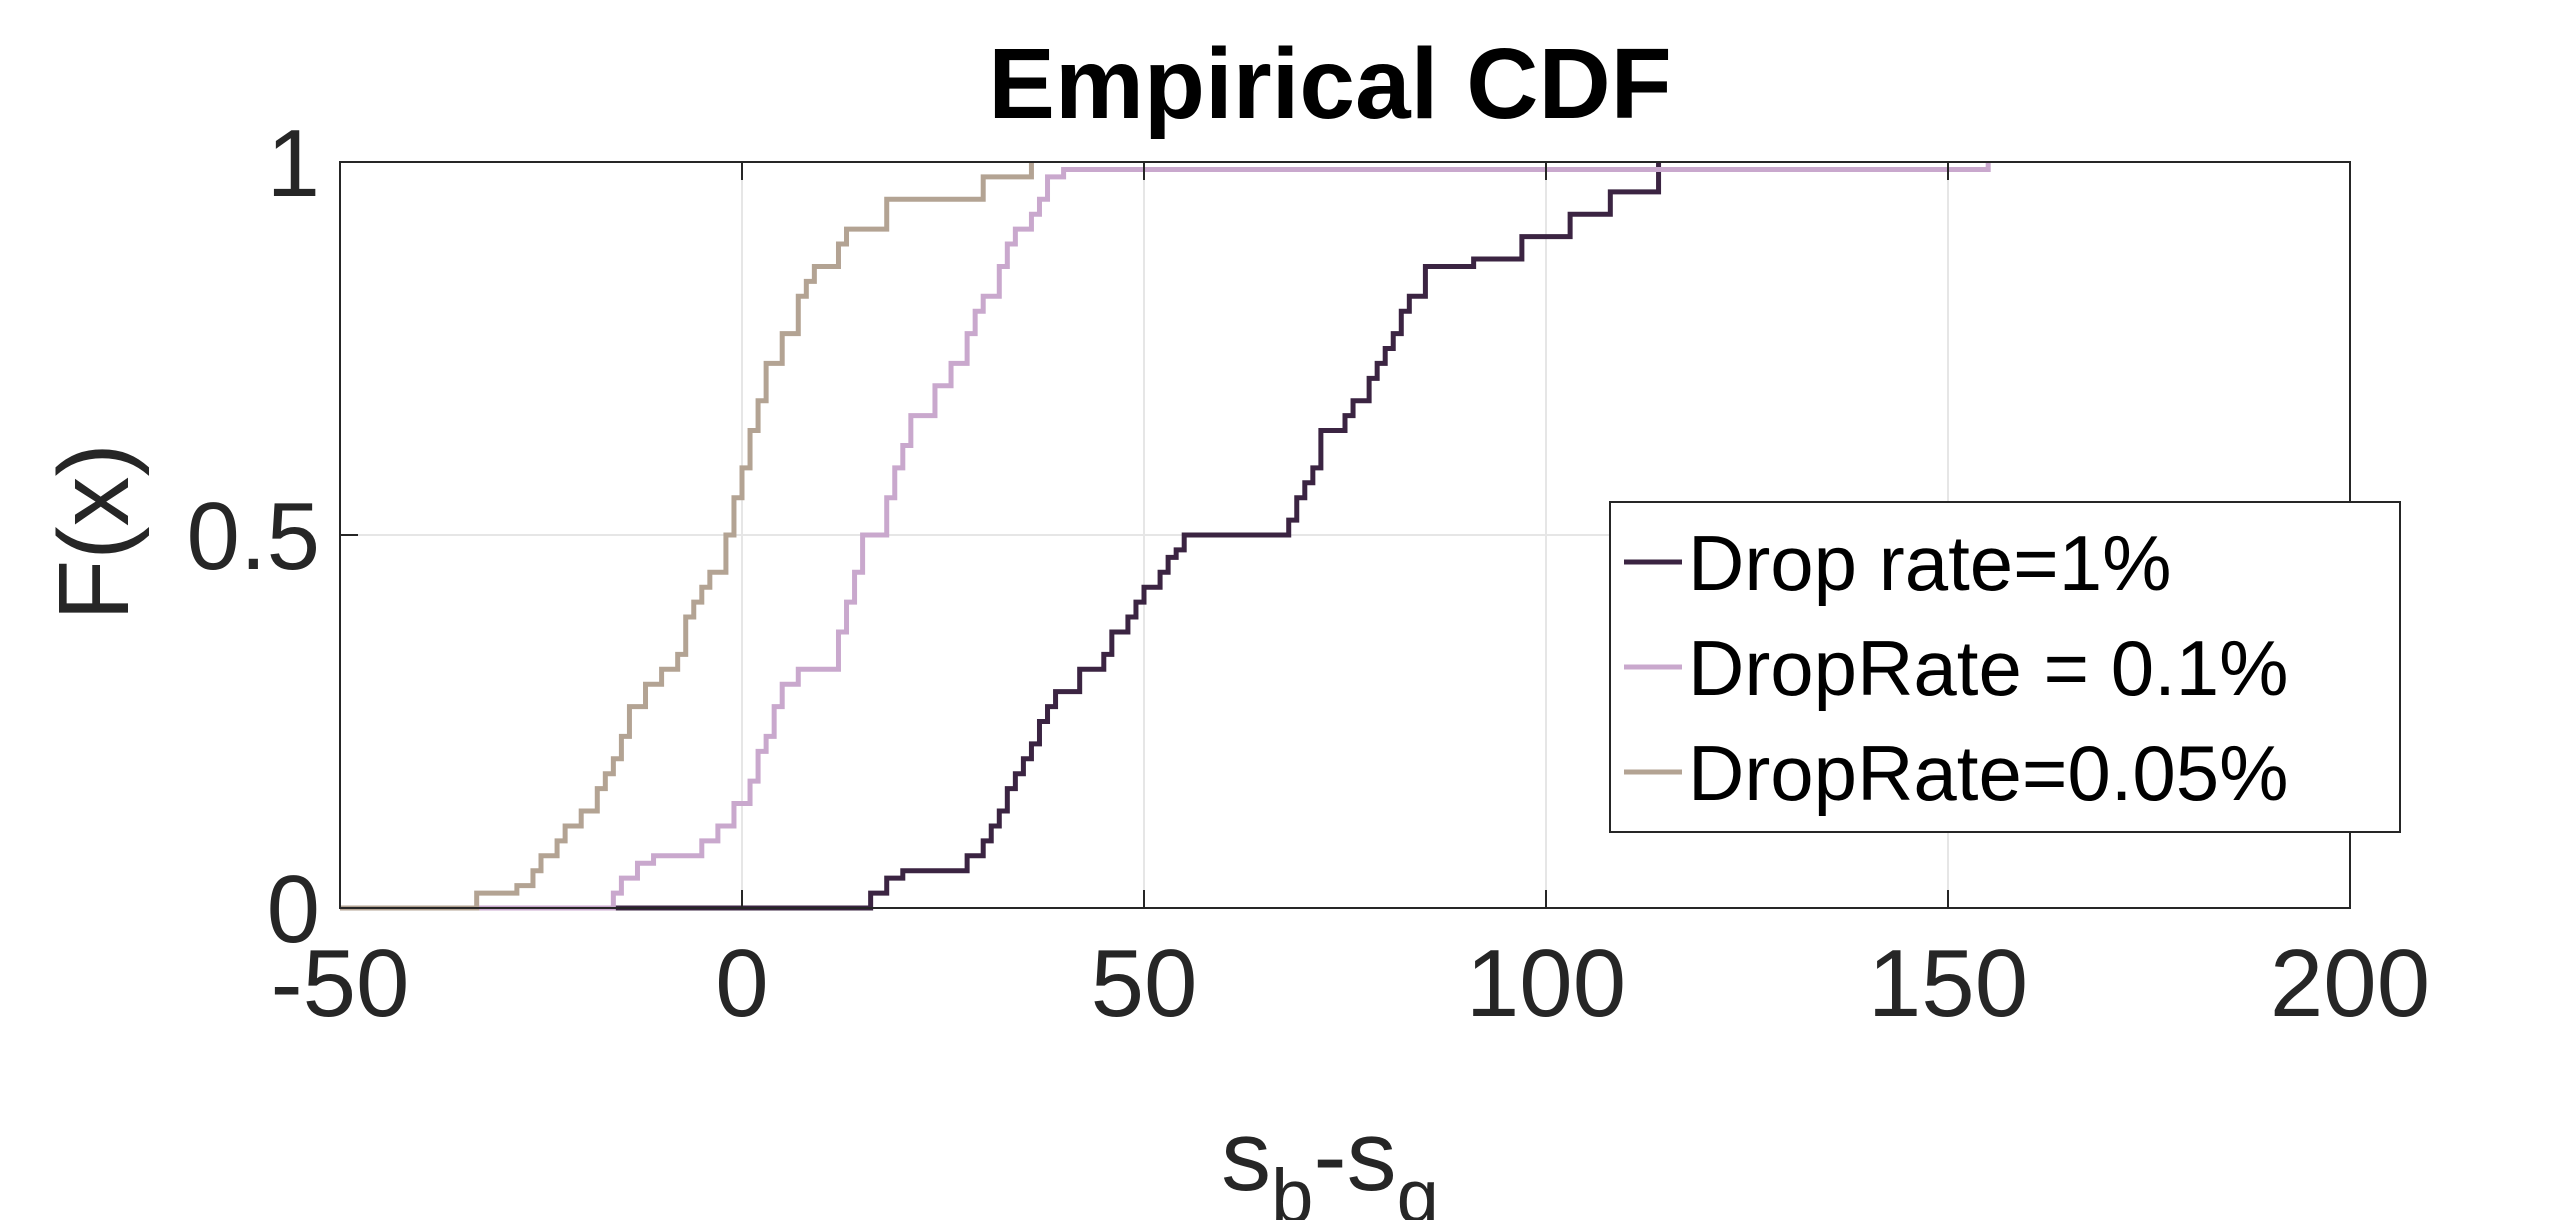 The image size is (2560, 1220). What do you see at coordinates (253, 536) in the screenshot?
I see `y-tick-label: 0.5` at bounding box center [253, 536].